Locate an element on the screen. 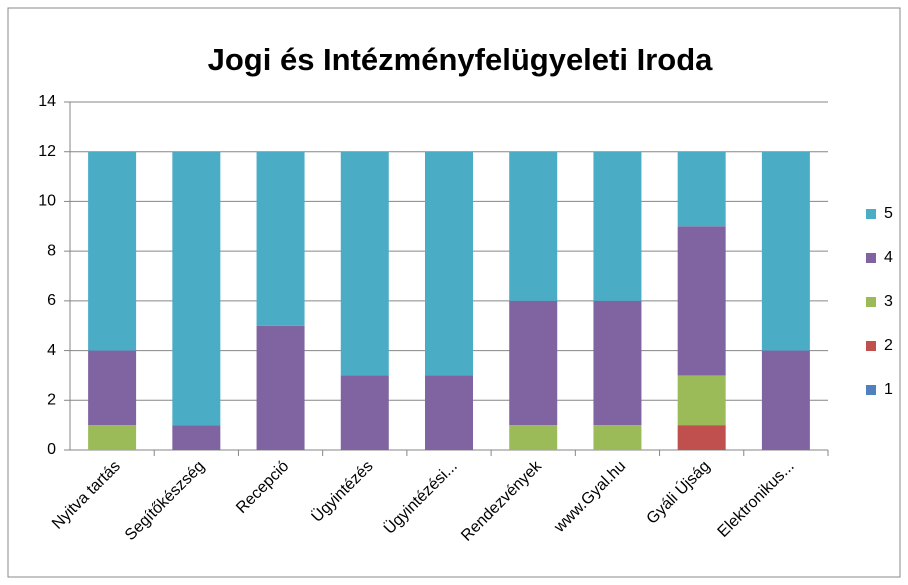 This screenshot has height=585, width=908. y-tick-label: 4 is located at coordinates (51, 350).